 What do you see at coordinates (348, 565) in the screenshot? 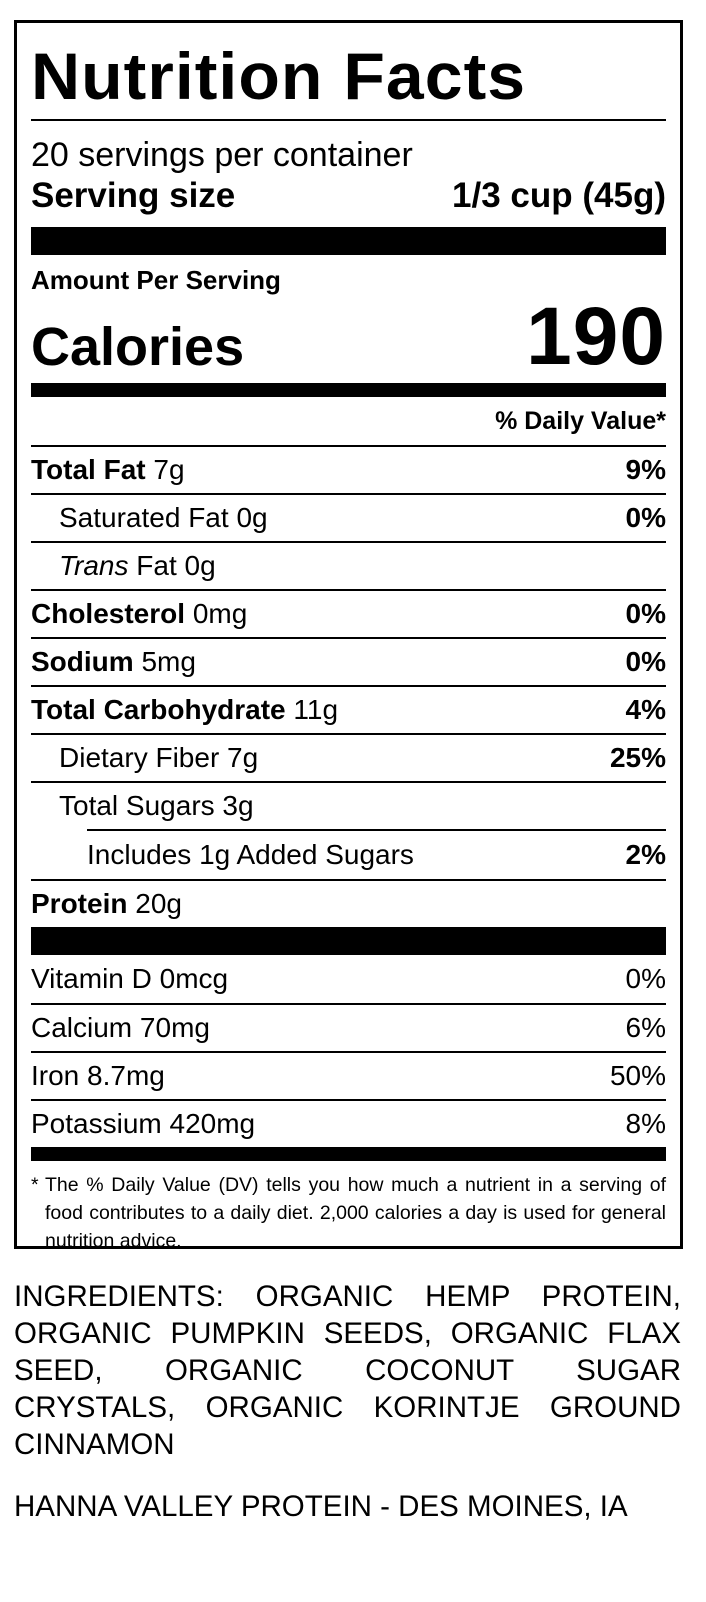
I see `nutrient-row-trans-fat: Trans Fat 0g` at bounding box center [348, 565].